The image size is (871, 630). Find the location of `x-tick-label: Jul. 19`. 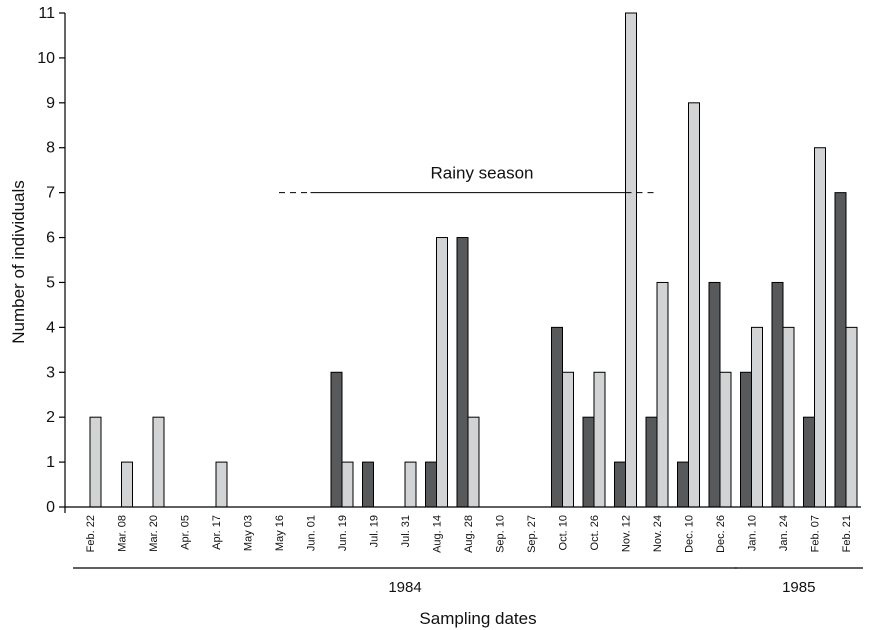

x-tick-label: Jul. 19 is located at coordinates (375, 531).